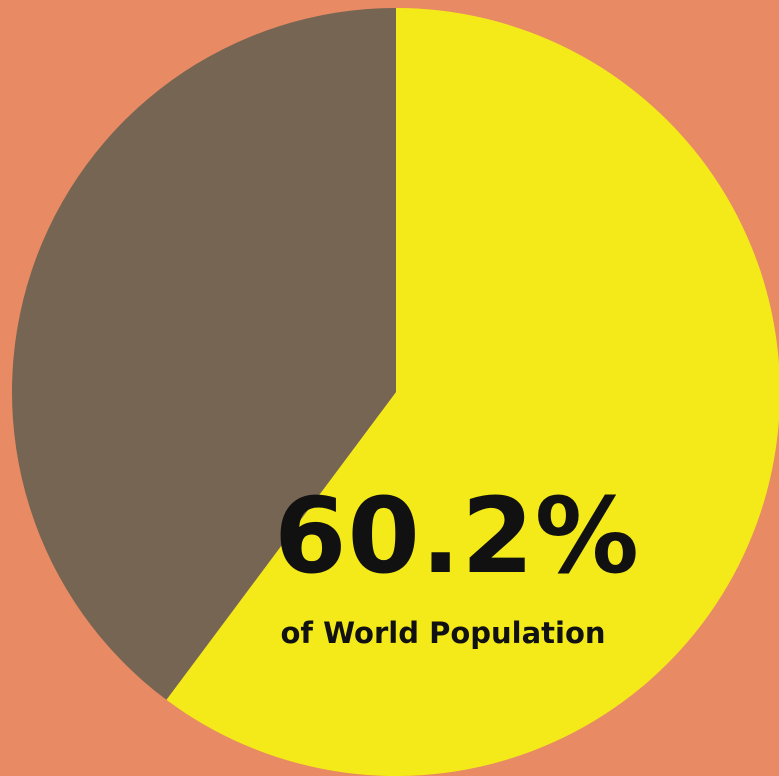 The image size is (779, 776). Describe the element at coordinates (457, 536) in the screenshot. I see `percentage-value: 60.2%` at that location.